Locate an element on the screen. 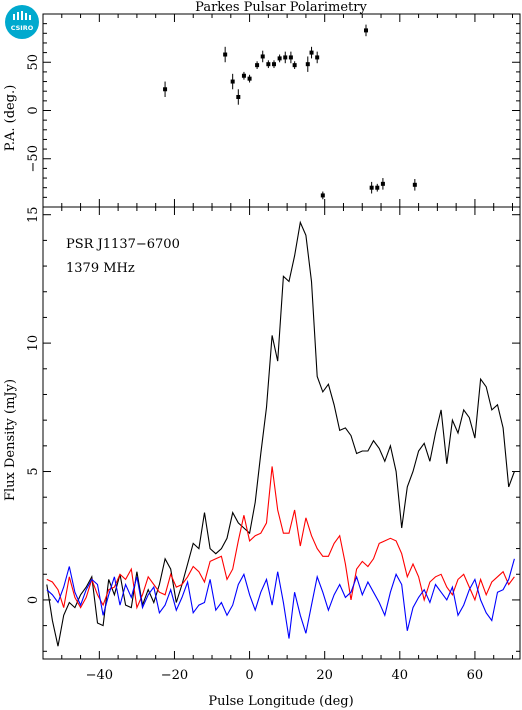 The width and height of the screenshot is (522, 710). pa-ytick-label: 50 is located at coordinates (33, 62).